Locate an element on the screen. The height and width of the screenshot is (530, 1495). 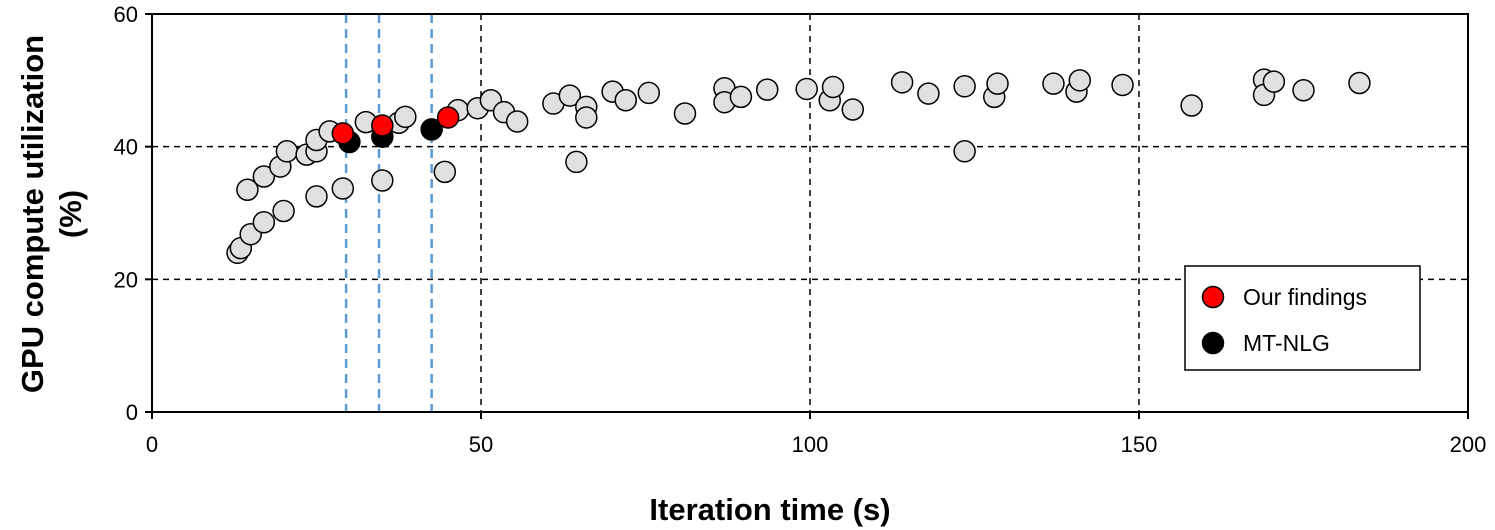
x-tick-label-200: 200 is located at coordinates (1468, 444).